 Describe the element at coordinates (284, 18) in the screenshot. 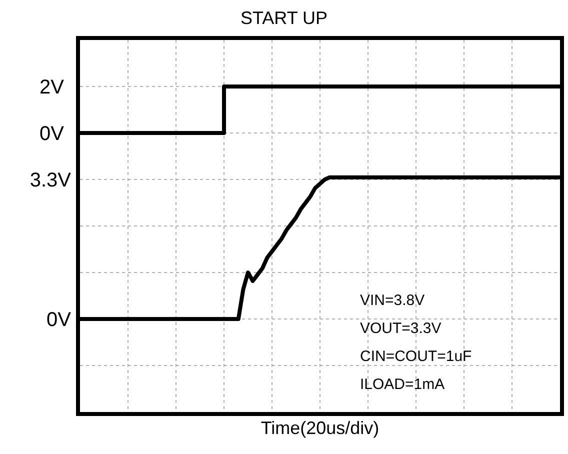

I see `chart-title: START UP` at that location.